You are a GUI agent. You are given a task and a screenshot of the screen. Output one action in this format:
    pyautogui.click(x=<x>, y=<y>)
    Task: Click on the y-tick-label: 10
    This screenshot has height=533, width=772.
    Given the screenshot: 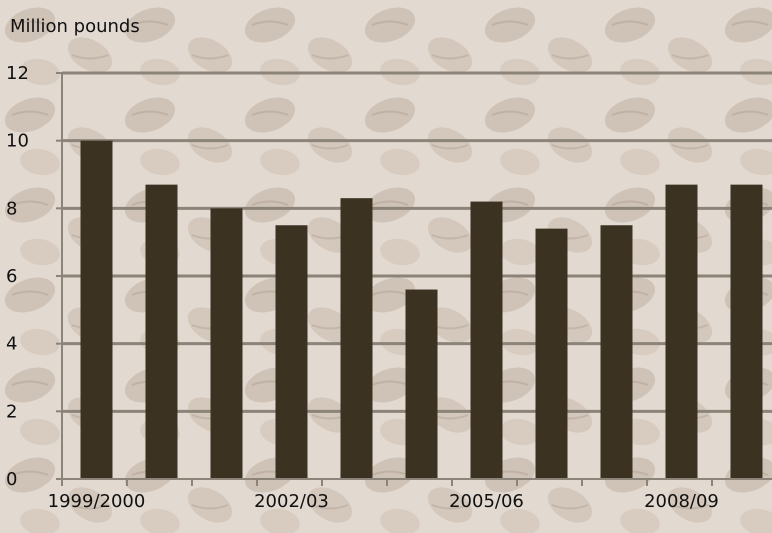 What is the action you would take?
    pyautogui.click(x=17, y=141)
    